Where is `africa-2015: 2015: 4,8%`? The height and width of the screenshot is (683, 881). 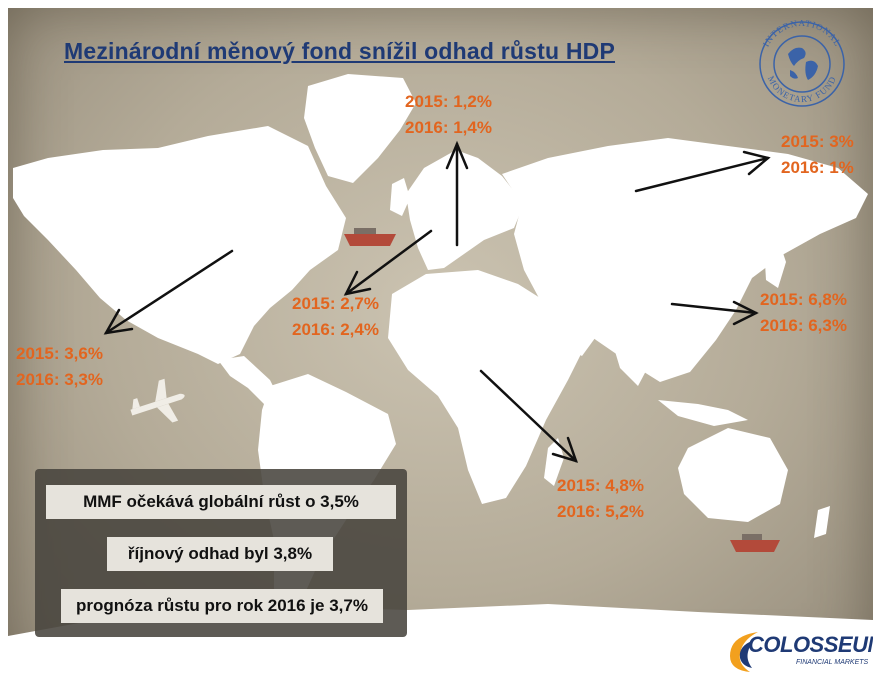
africa-2015: 2015: 4,8% is located at coordinates (600, 485).